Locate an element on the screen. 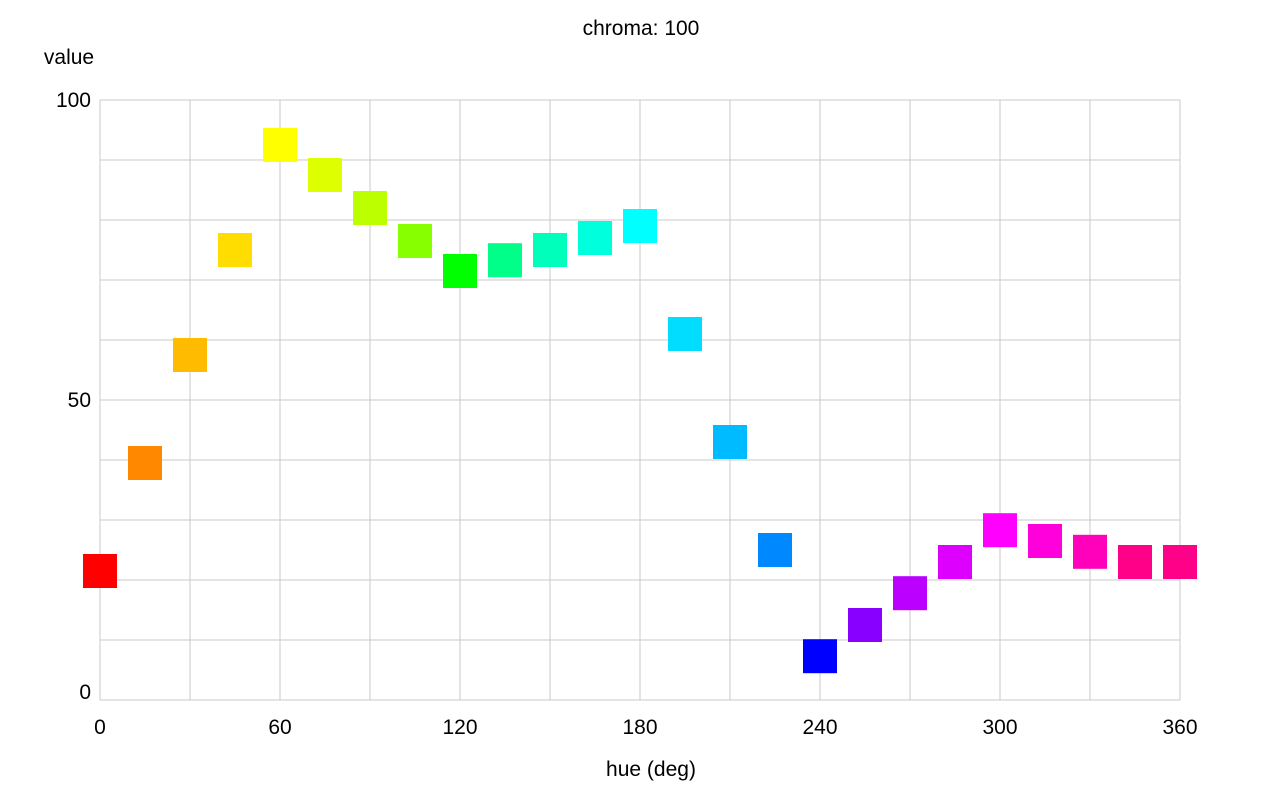 The image size is (1280, 805). x-tick-label: 300 is located at coordinates (999, 727).